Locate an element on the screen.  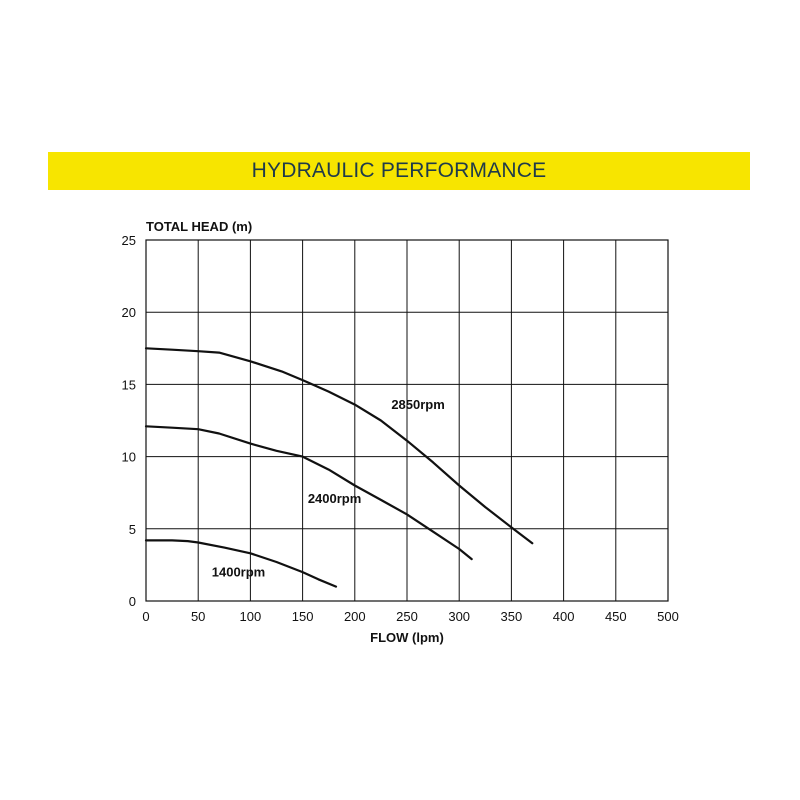
series-label-1400rpm: 1400rpm is located at coordinates (238, 571).